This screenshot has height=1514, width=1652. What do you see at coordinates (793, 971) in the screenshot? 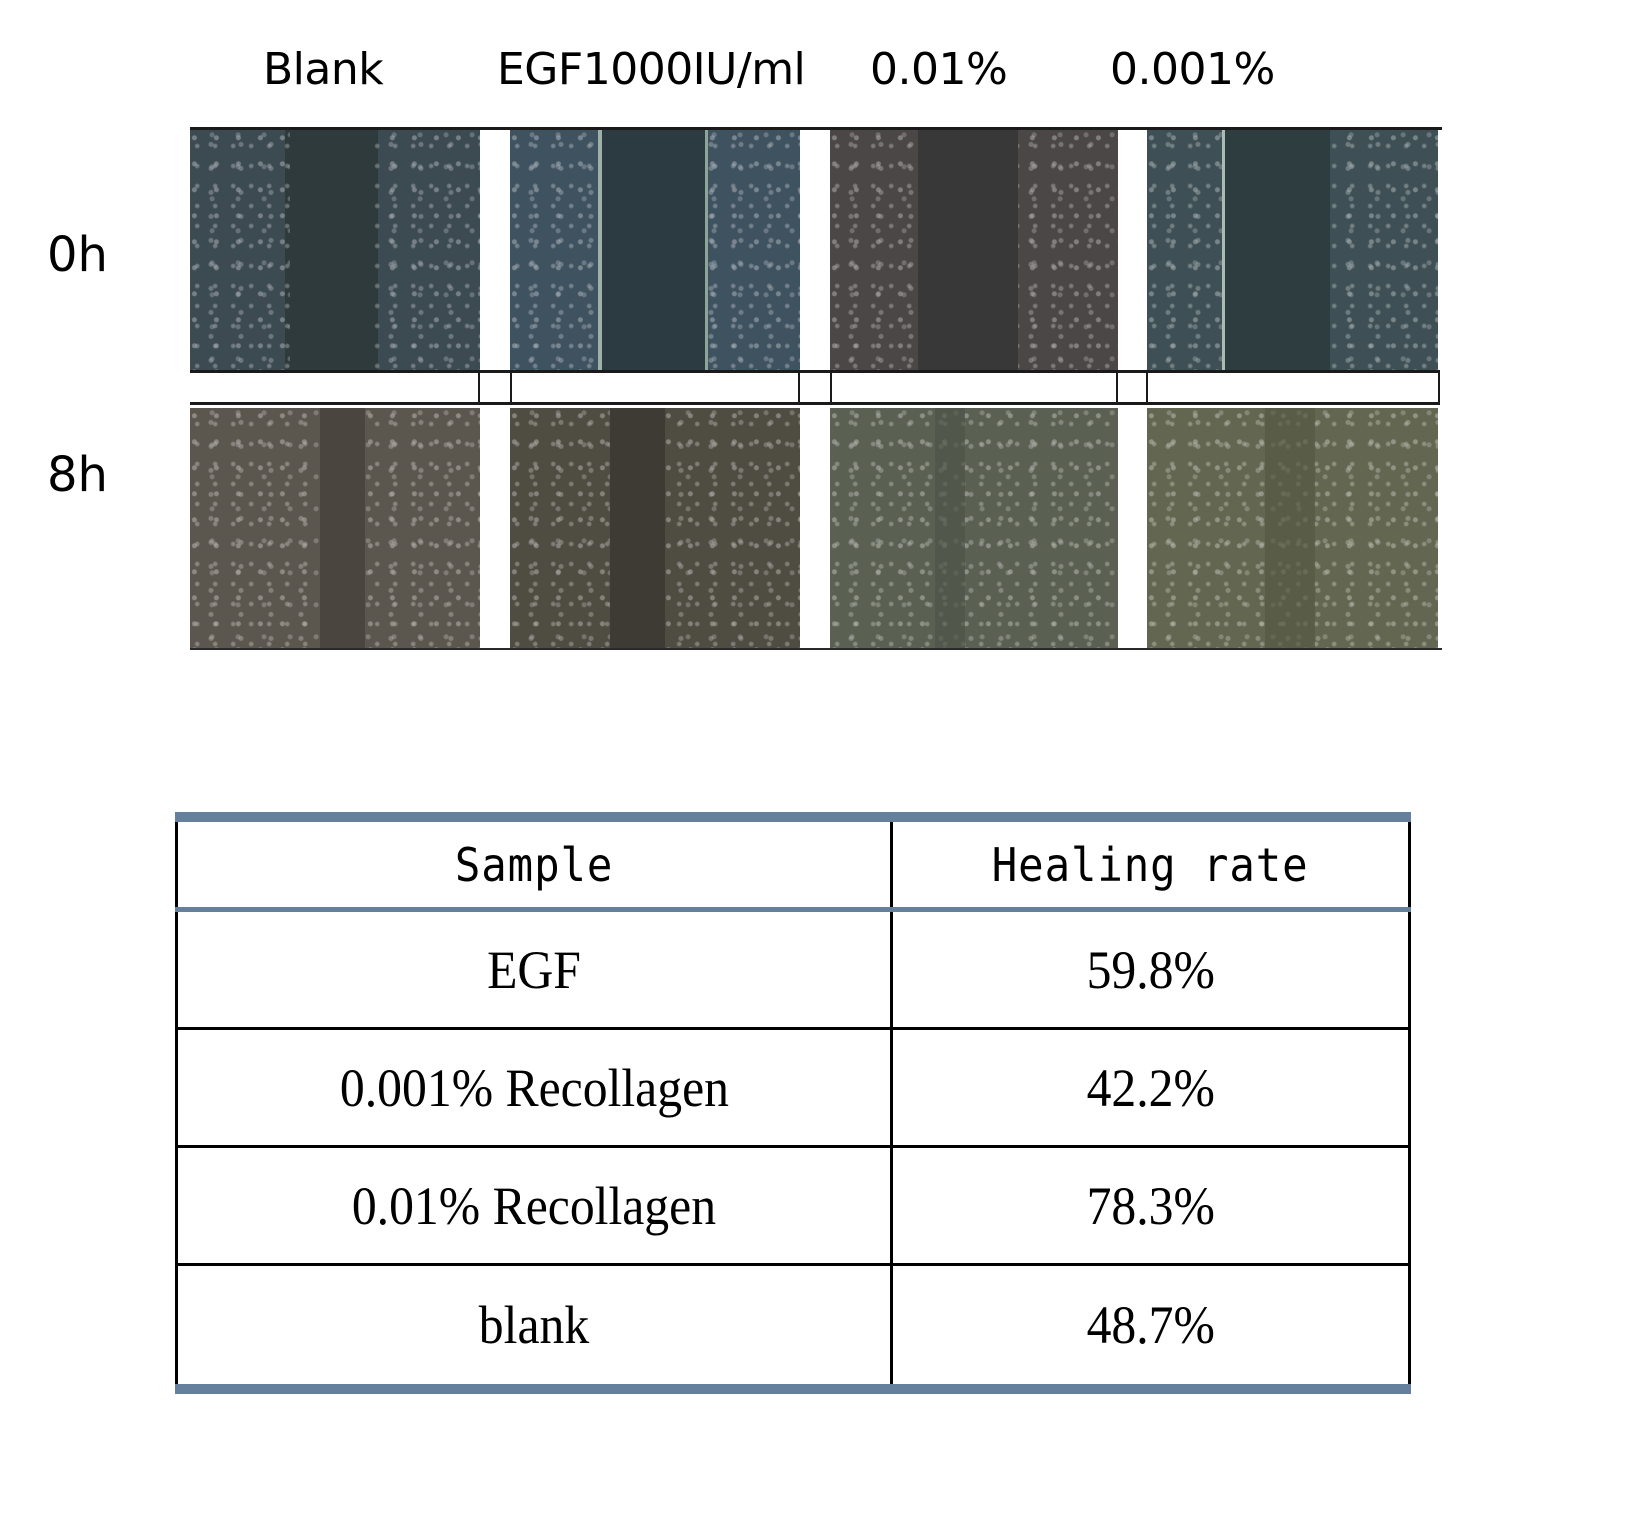
I see `table-row: EGF 59.8%` at bounding box center [793, 971].